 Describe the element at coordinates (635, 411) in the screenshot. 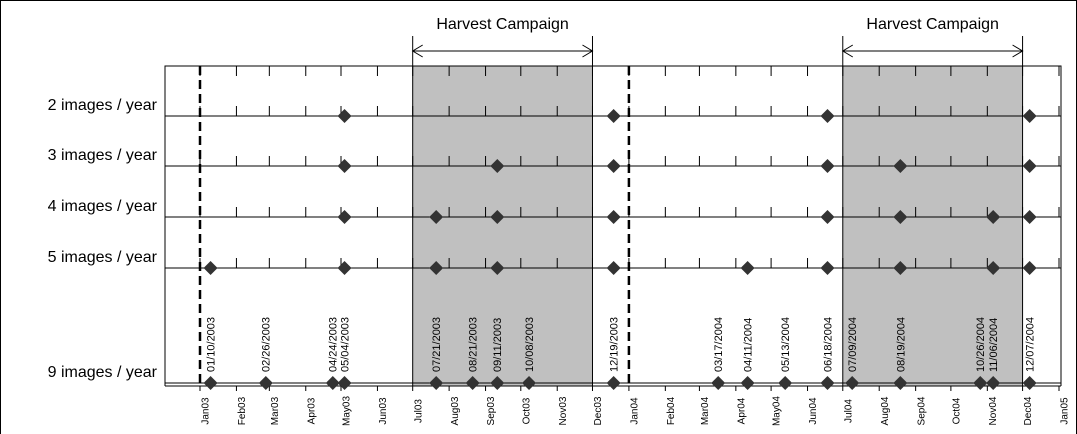

I see `x-tick-label: Jan04` at that location.